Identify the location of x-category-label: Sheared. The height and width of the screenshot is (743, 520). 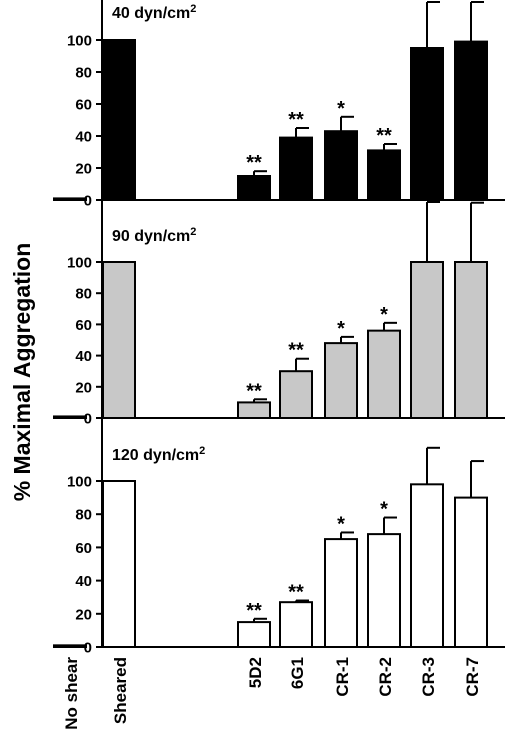
(120, 690).